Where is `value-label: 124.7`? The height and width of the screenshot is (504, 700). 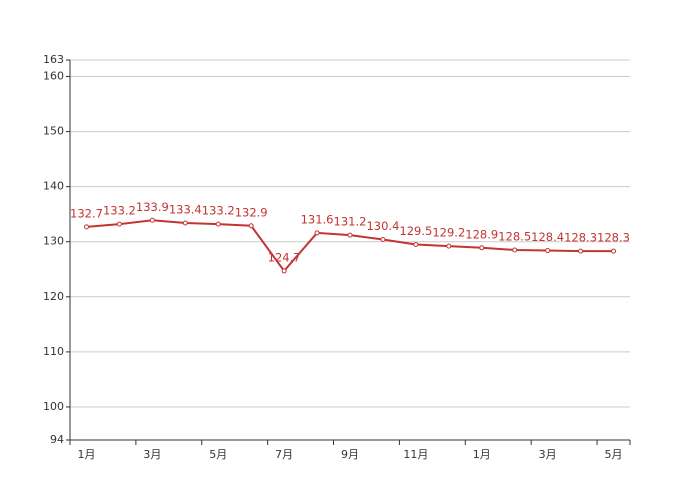
value-label: 124.7 is located at coordinates (284, 257).